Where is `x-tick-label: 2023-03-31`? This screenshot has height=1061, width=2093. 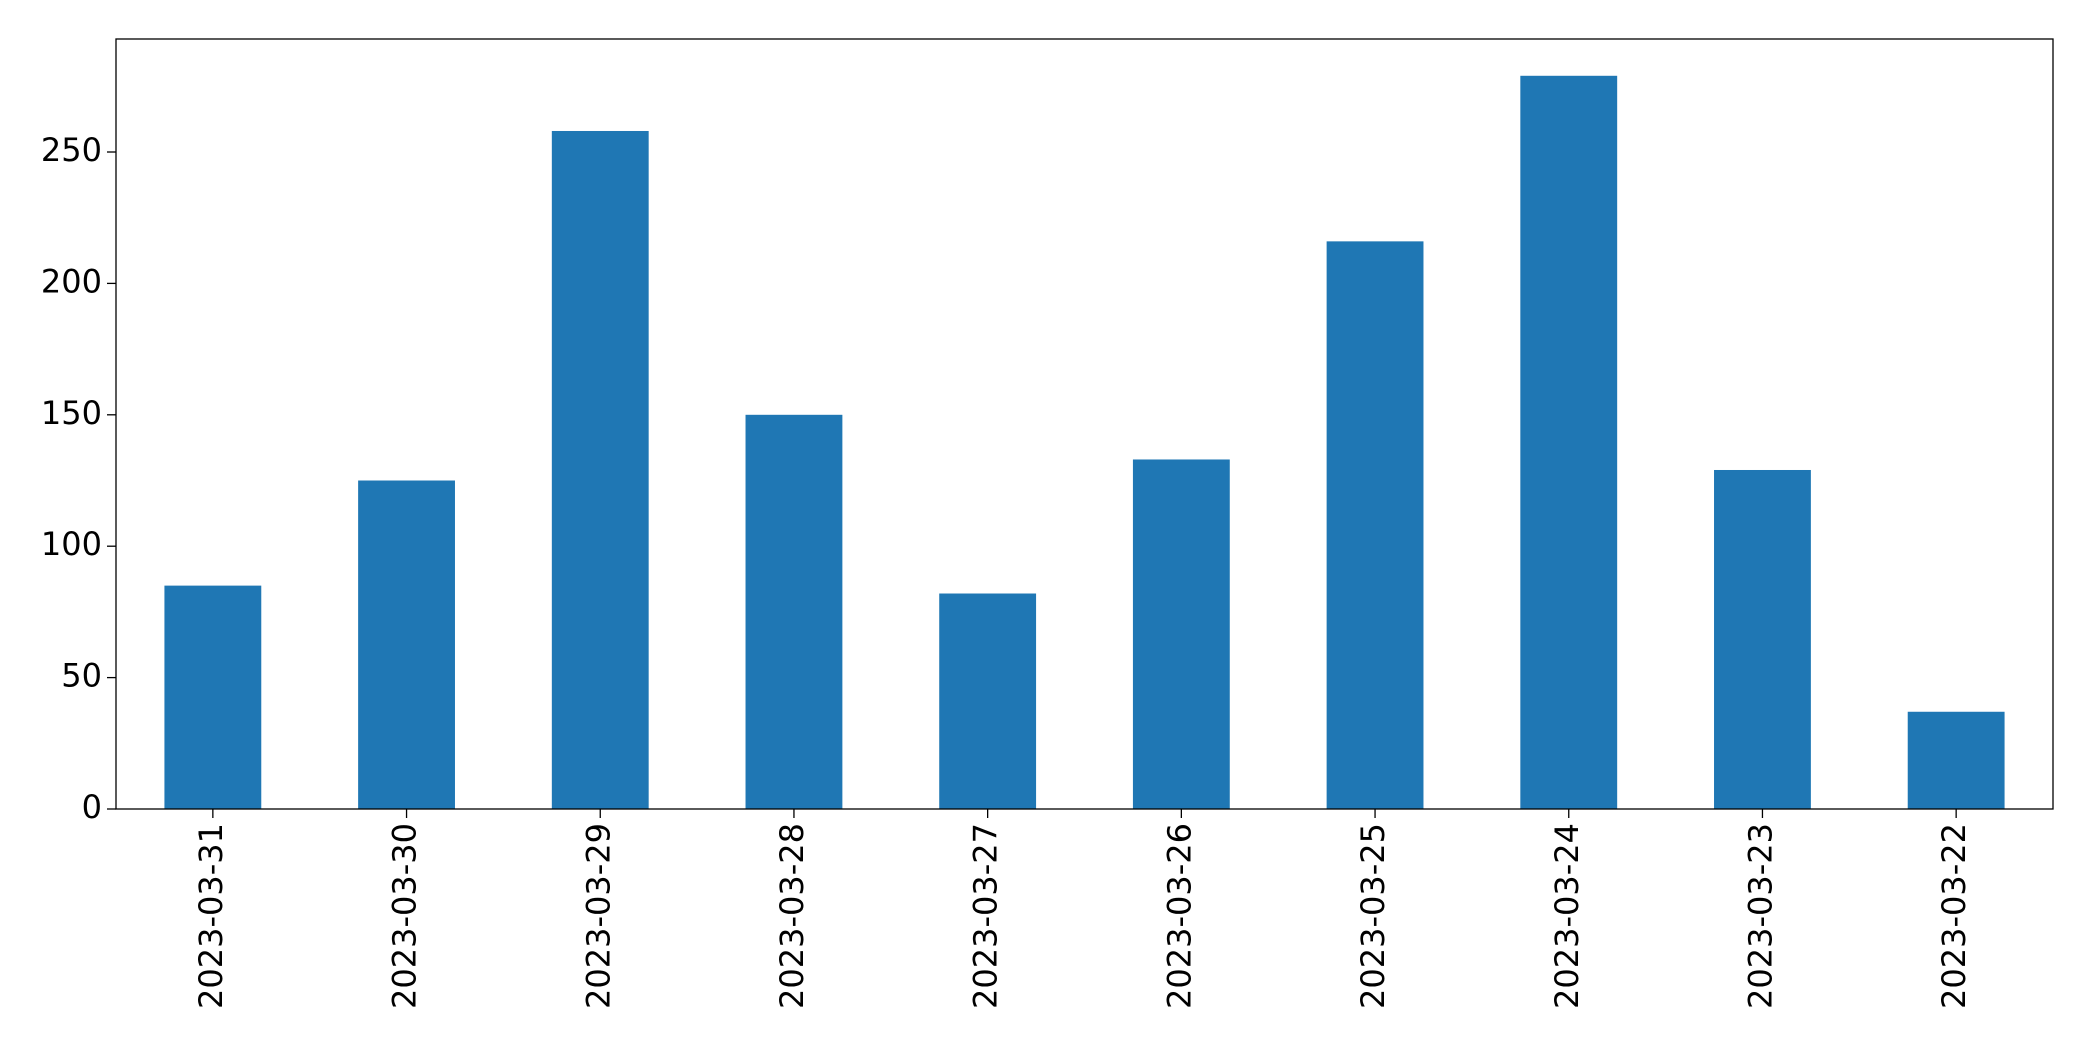
x-tick-label: 2023-03-31 is located at coordinates (211, 916).